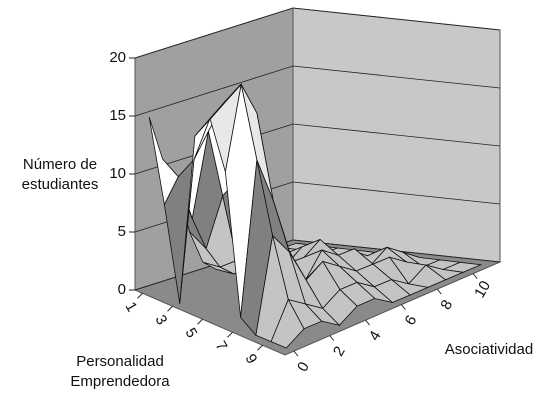 The image size is (547, 395). I want to click on y-tick-label: 10, so click(482, 289).